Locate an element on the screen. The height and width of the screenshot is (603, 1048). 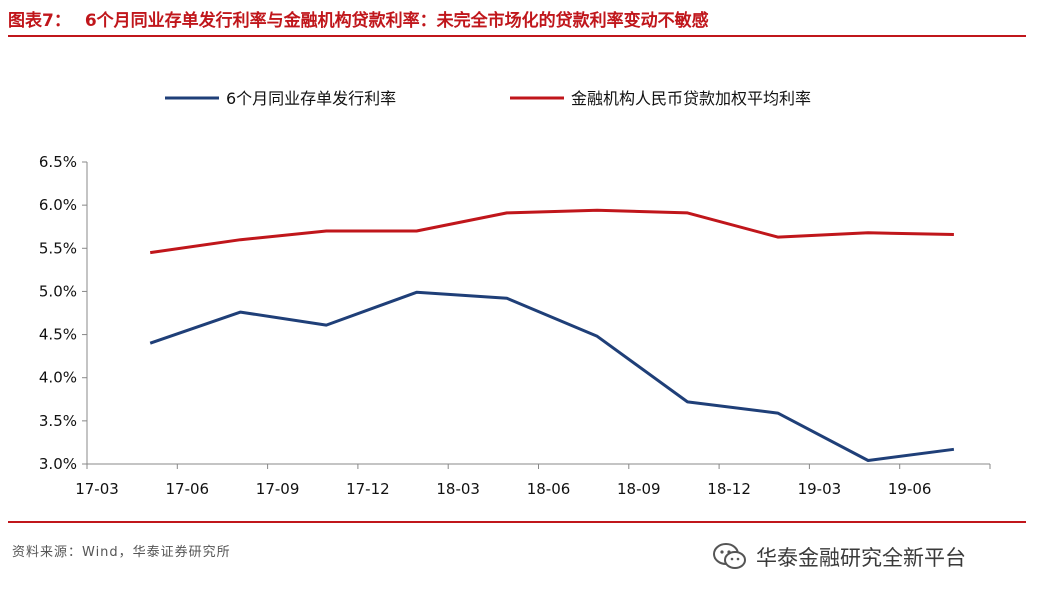
brand-watermark: 华泰金融研究全新平台 is located at coordinates (839, 557).